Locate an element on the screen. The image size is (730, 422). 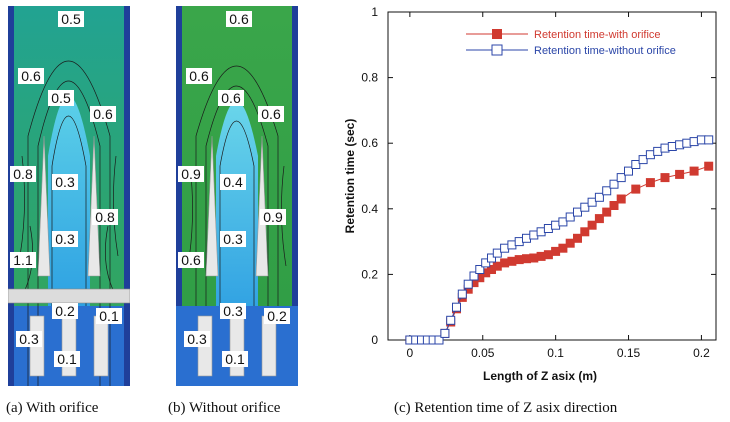
y-tick-label: 1 is located at coordinates (374, 12).